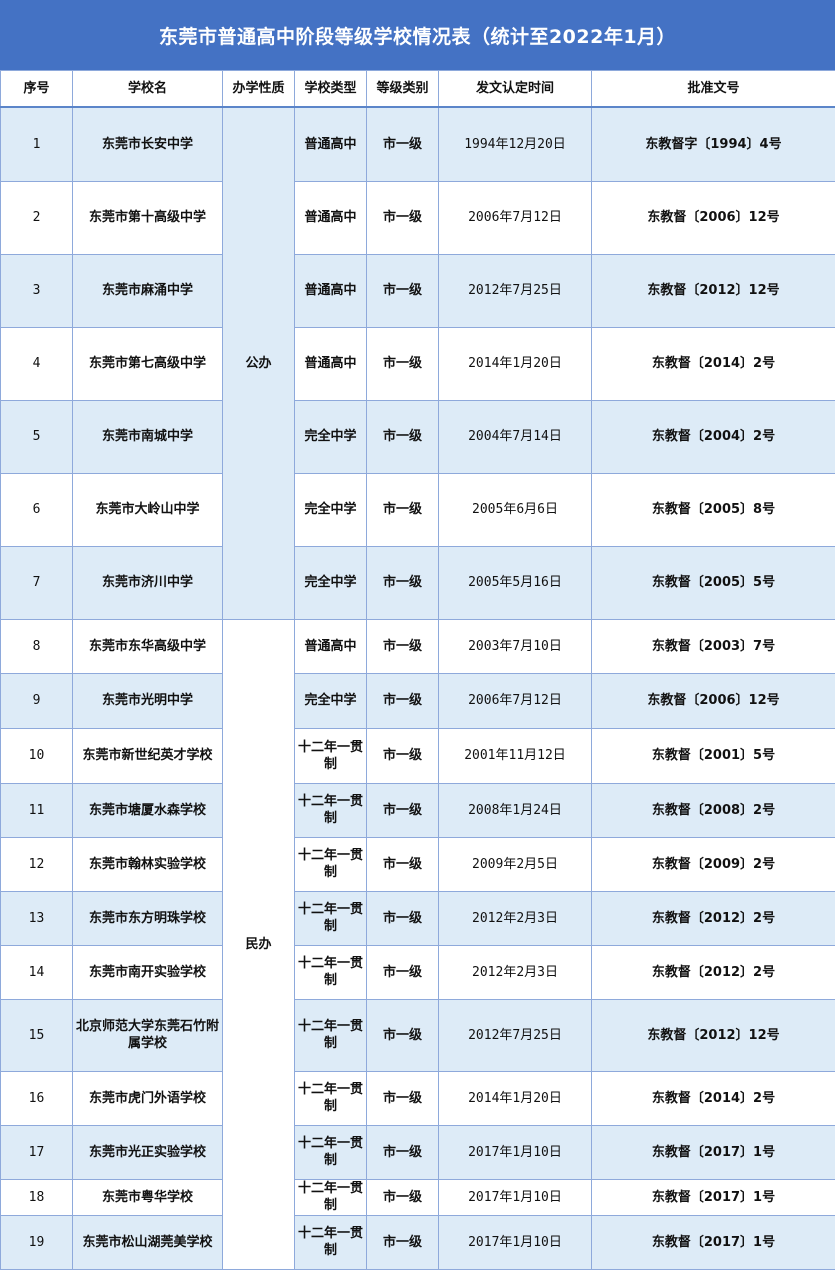 The width and height of the screenshot is (835, 1270). Describe the element at coordinates (37, 810) in the screenshot. I see `row-number: 11` at that location.